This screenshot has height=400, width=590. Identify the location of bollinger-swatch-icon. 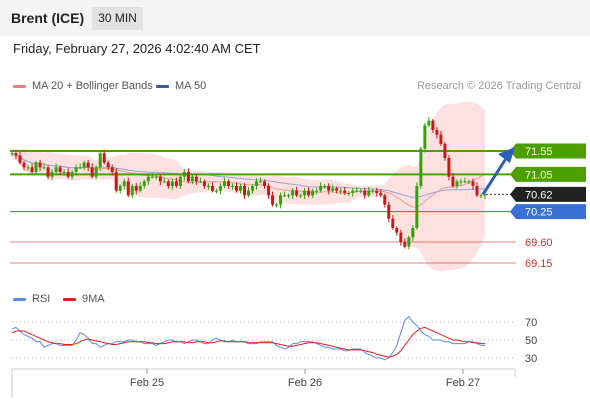
(19, 86).